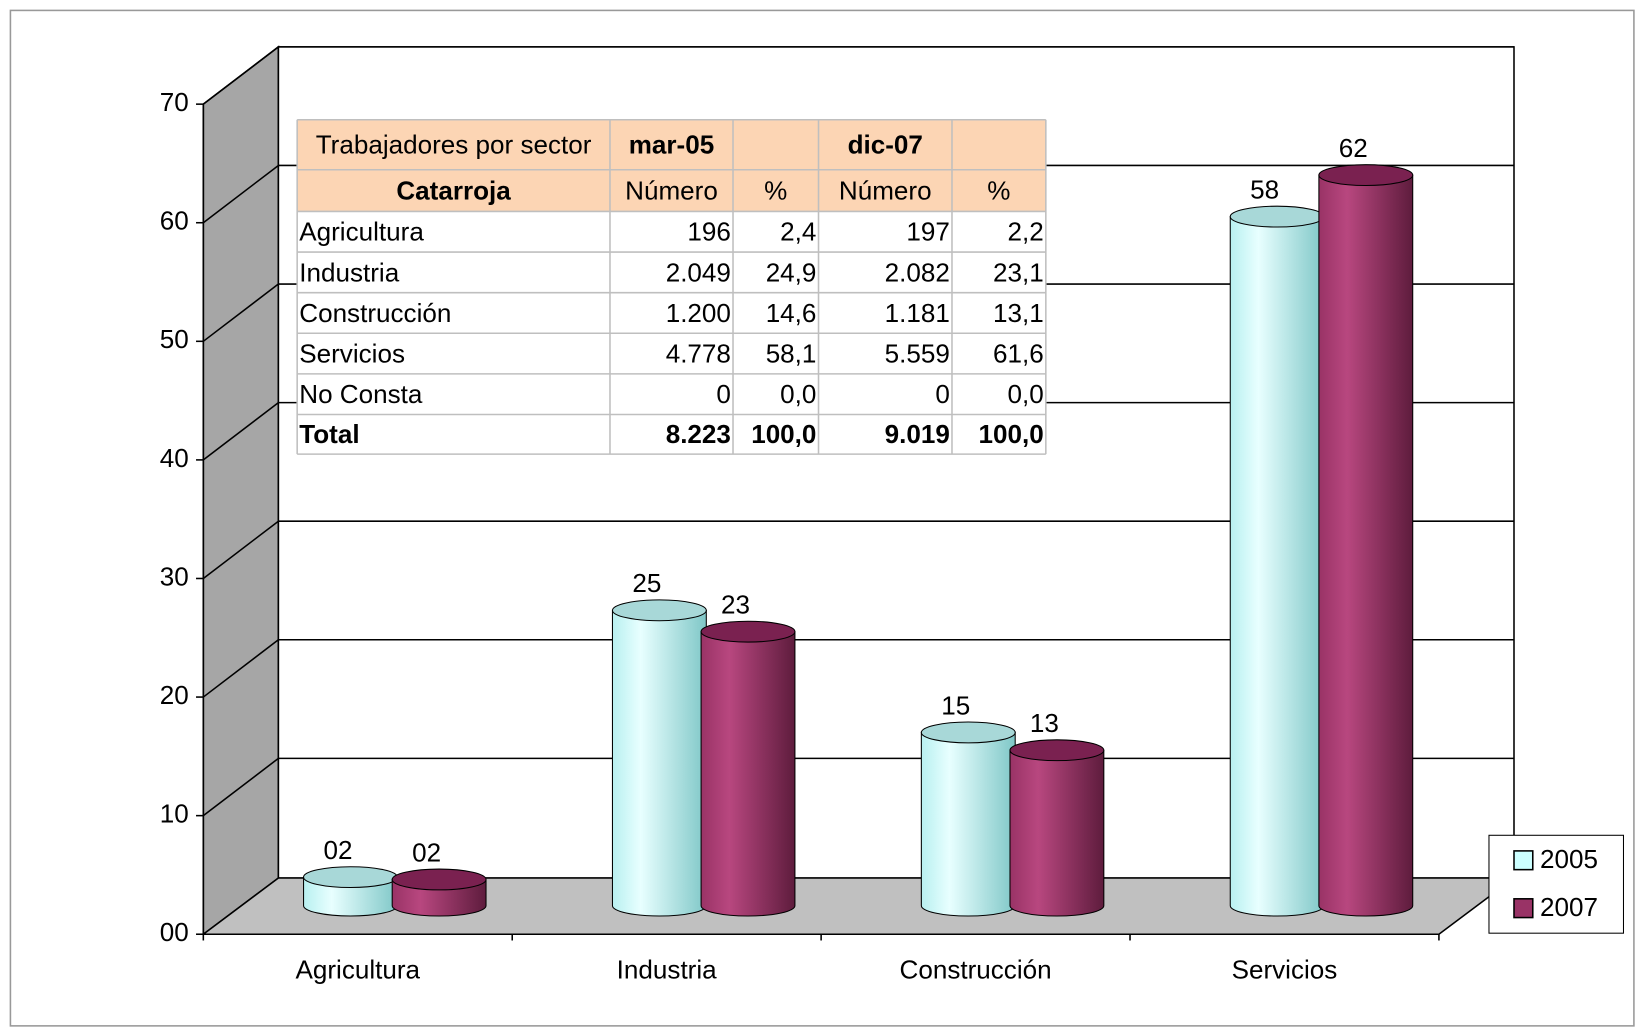 This screenshot has width=1635, height=1028. Describe the element at coordinates (791, 272) in the screenshot. I see `table-cell: 24,9` at that location.